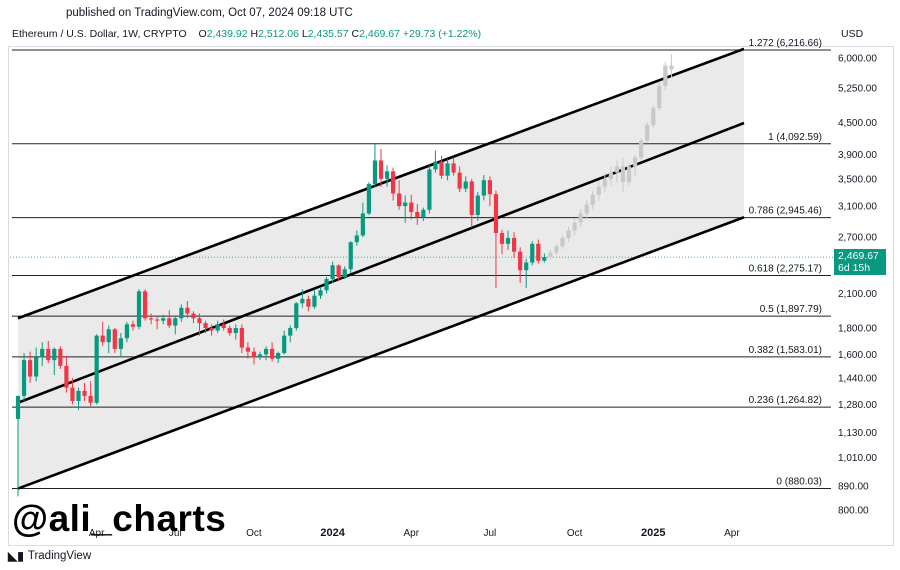 This screenshot has width=900, height=570. Describe the element at coordinates (854, 268) in the screenshot. I see `bar-countdown: 6d 15h` at that location.